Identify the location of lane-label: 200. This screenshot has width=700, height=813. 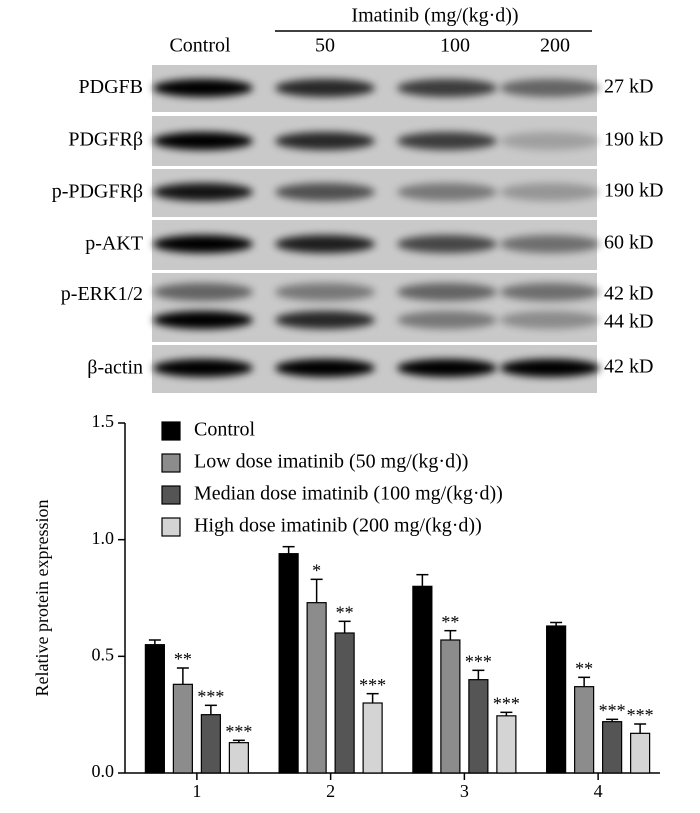
(555, 46).